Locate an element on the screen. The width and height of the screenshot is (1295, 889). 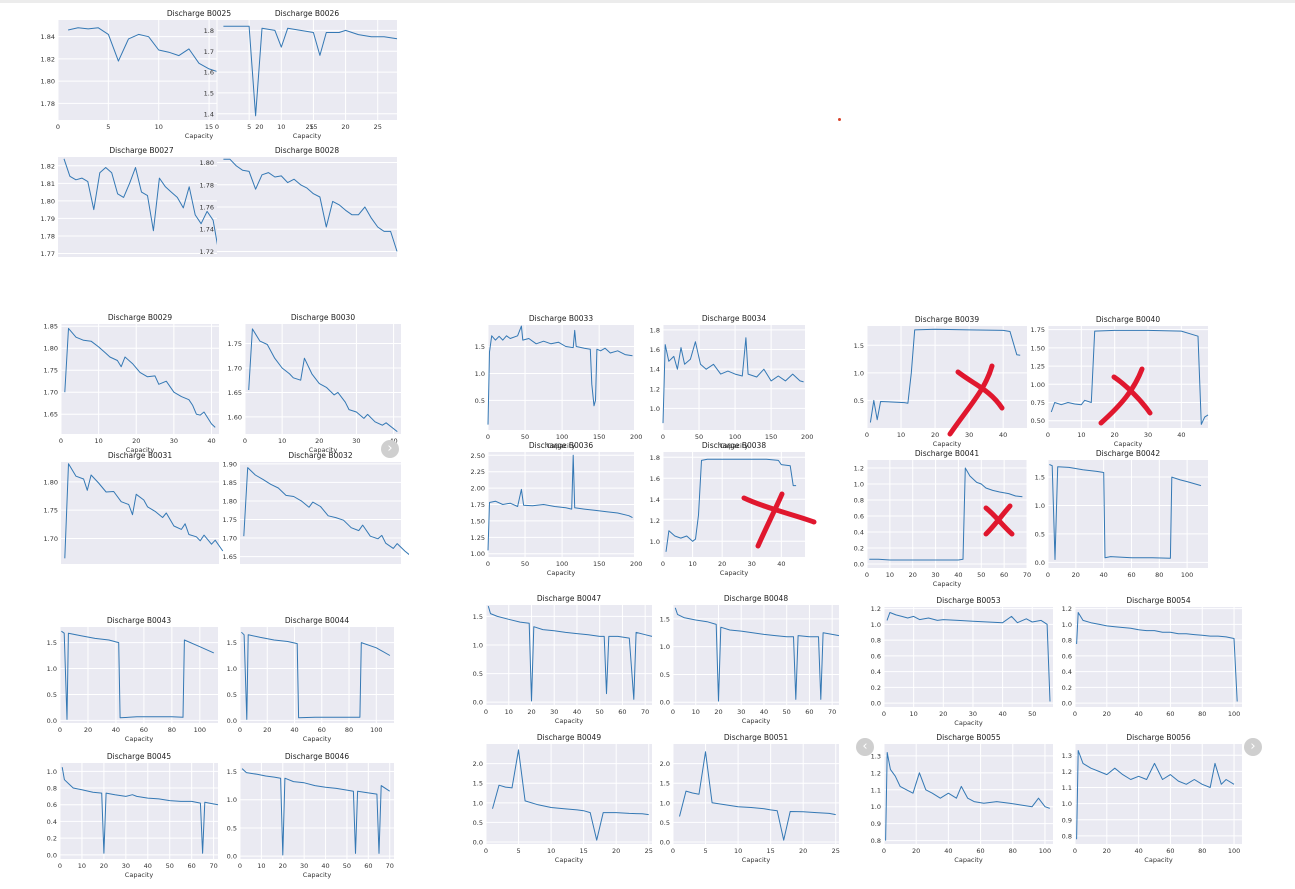
chart-title: Discharge B0029 is located at coordinates (140, 317).